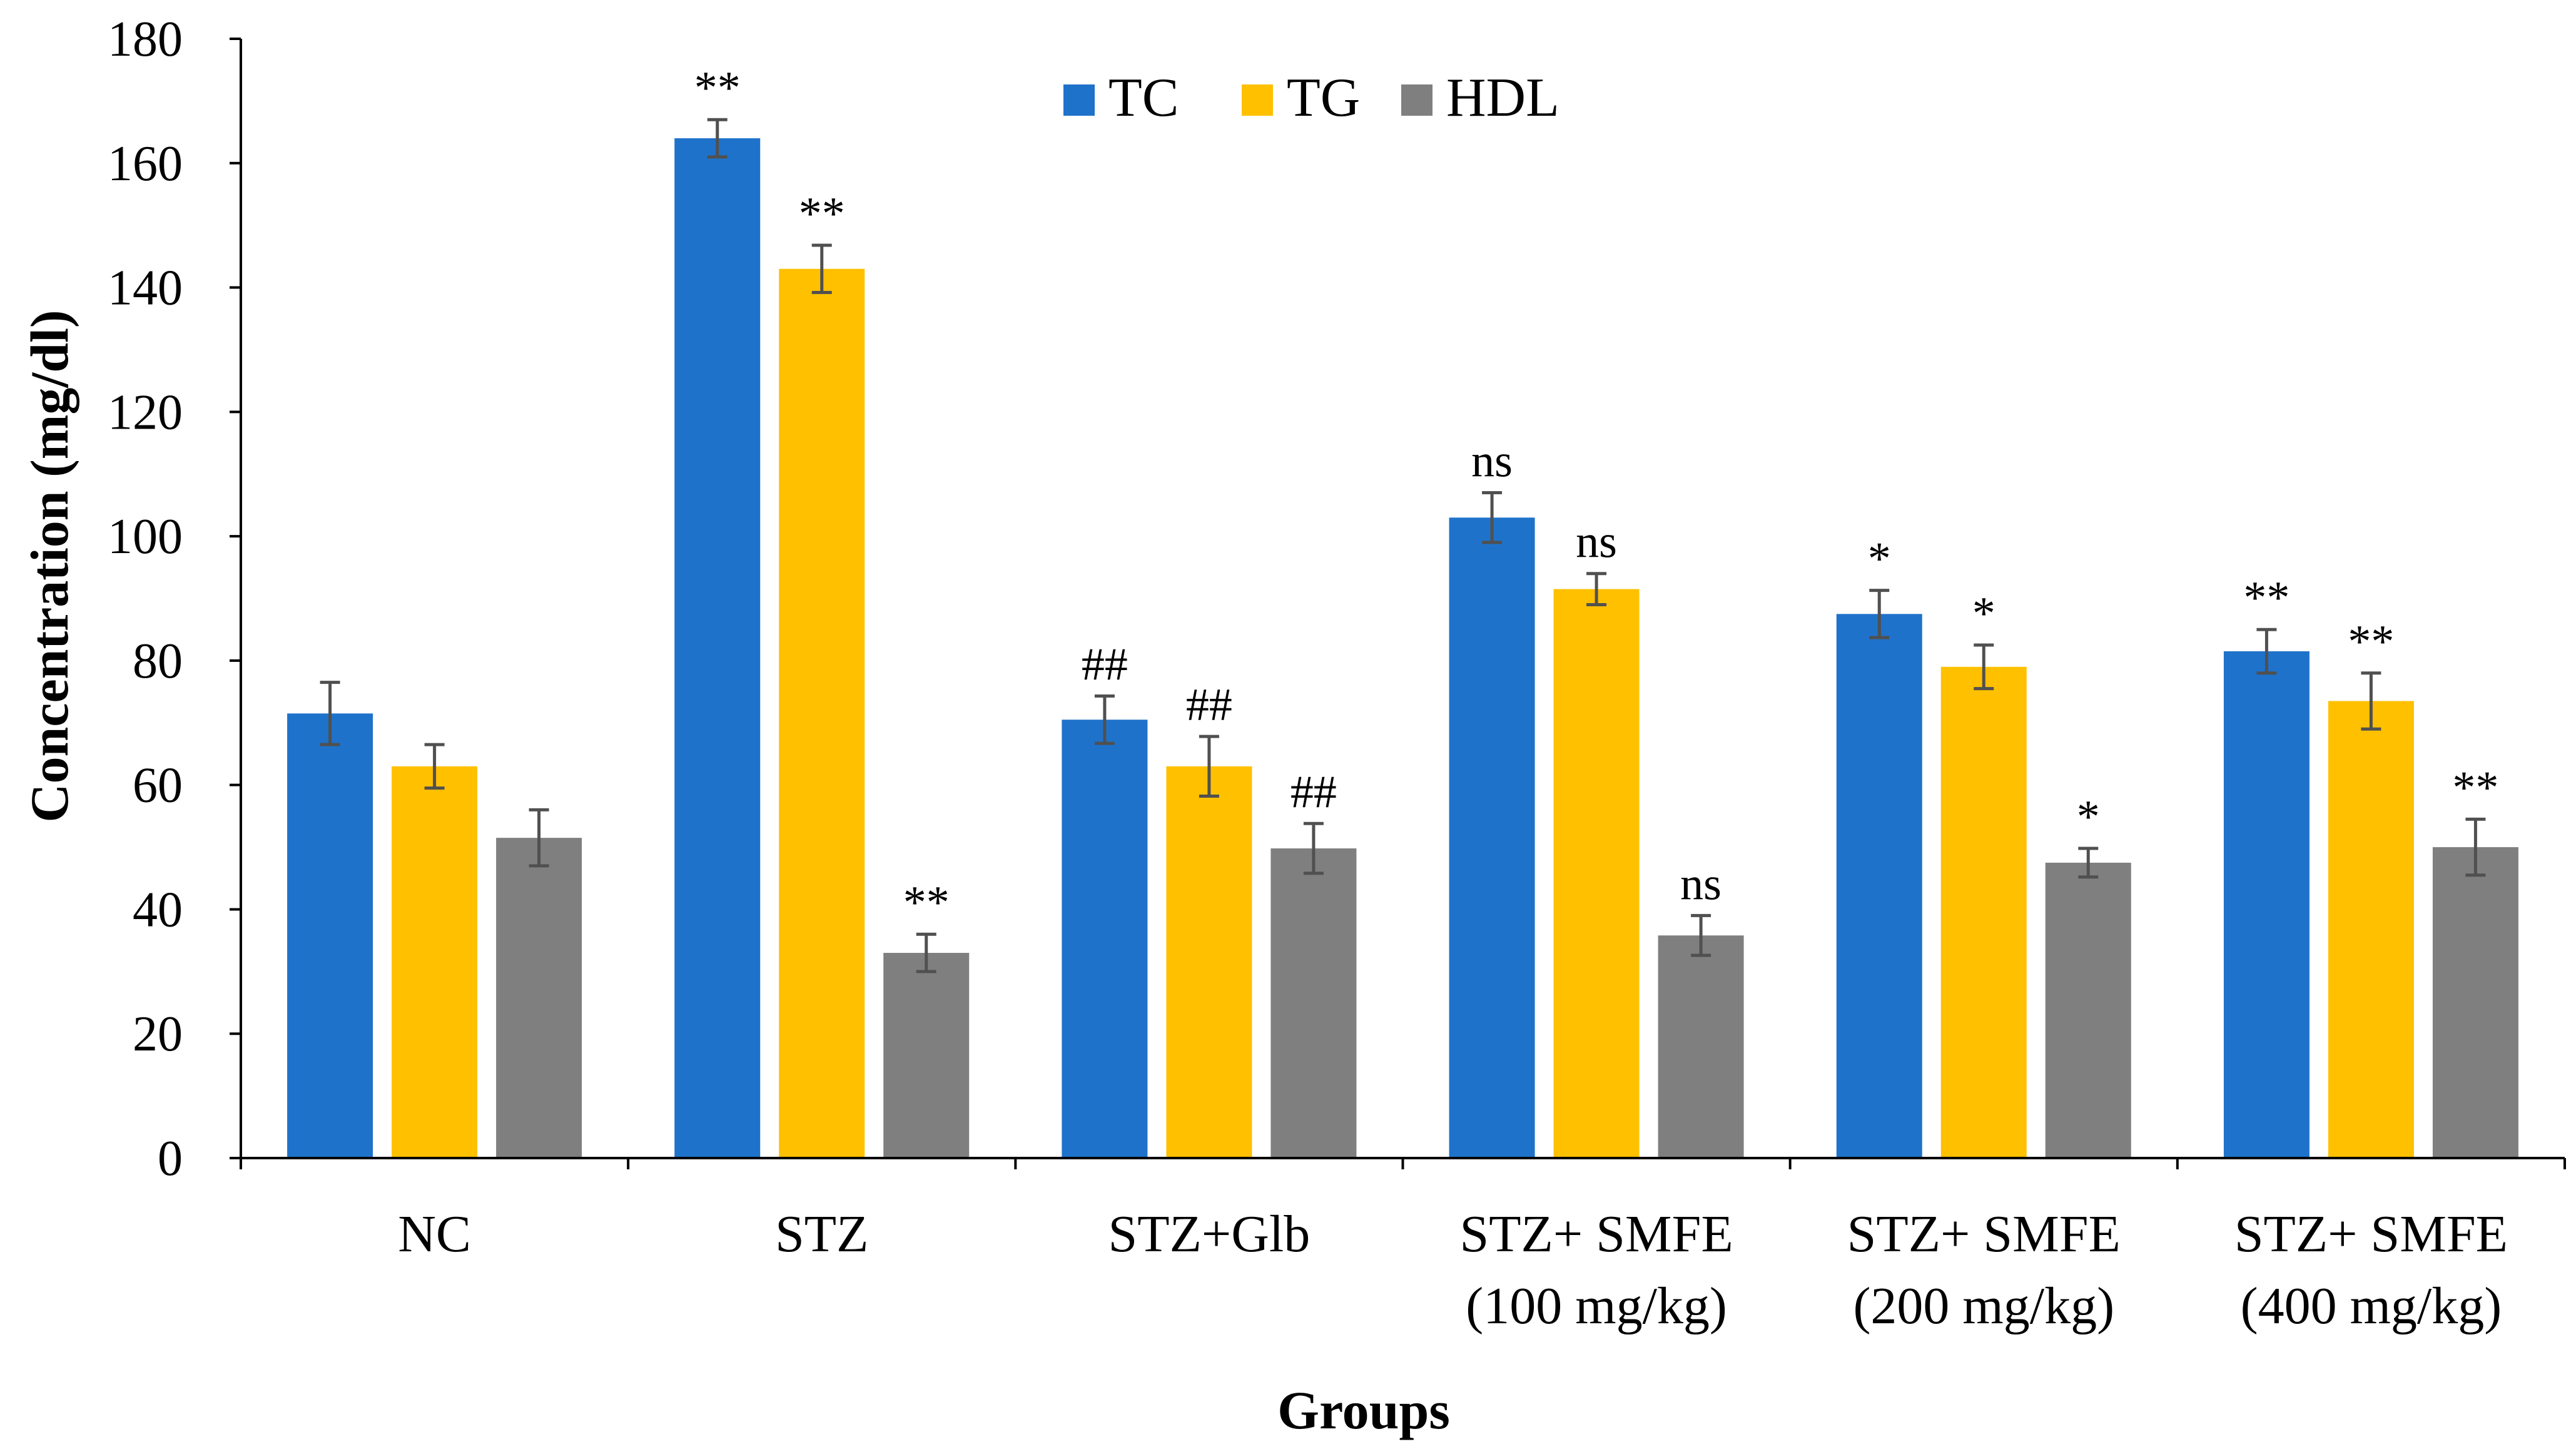  What do you see at coordinates (145, 536) in the screenshot?
I see `y-tick-label: 100` at bounding box center [145, 536].